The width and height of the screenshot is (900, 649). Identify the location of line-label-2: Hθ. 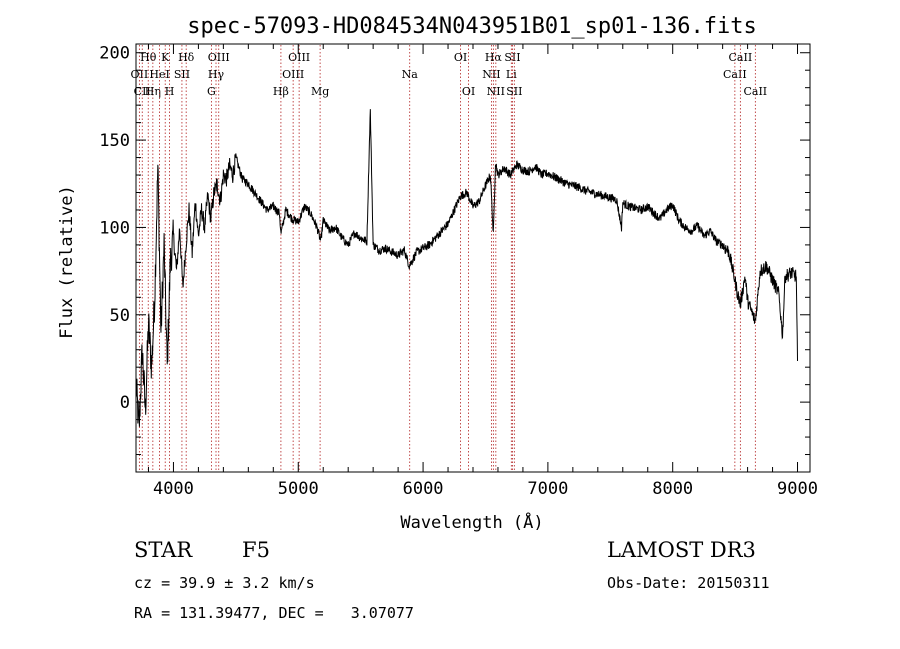
(148, 57).